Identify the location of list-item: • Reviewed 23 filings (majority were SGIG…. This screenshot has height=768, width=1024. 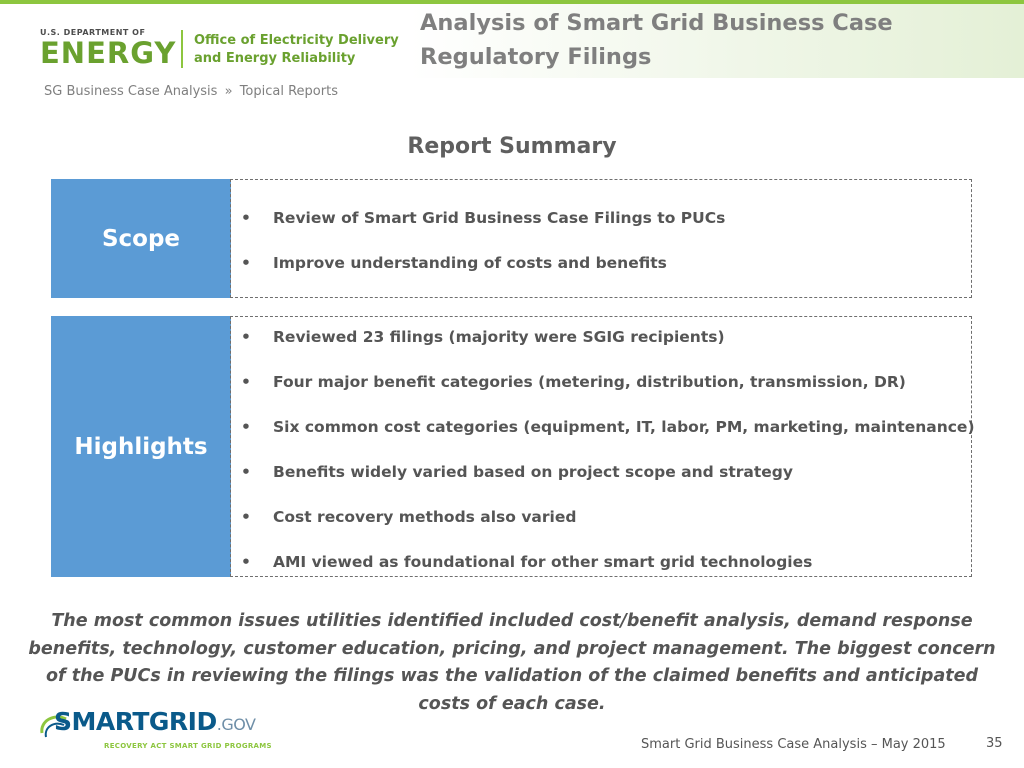
(483, 337).